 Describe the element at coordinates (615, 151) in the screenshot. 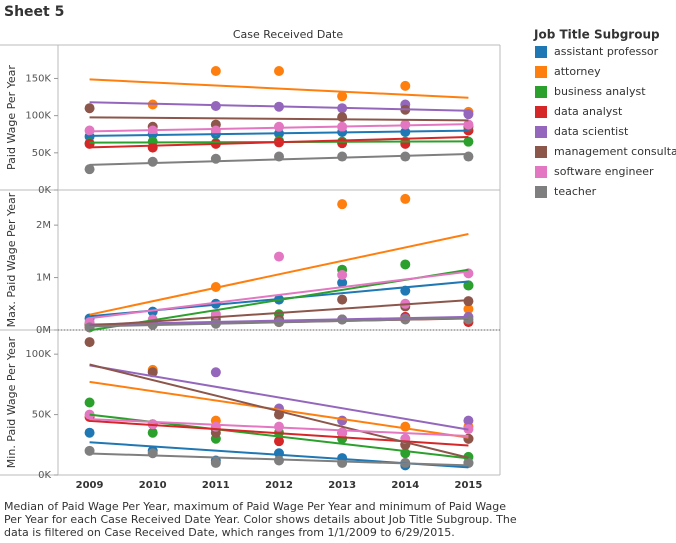

I see `legend-label: management consultant` at that location.